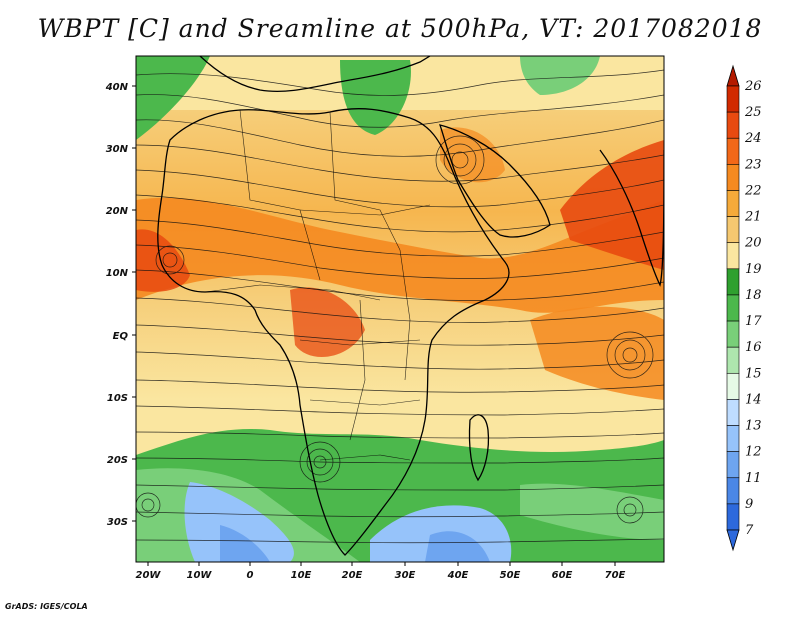 This screenshot has height=618, width=800. What do you see at coordinates (753, 347) in the screenshot?
I see `colorbar-label: 16` at bounding box center [753, 347].